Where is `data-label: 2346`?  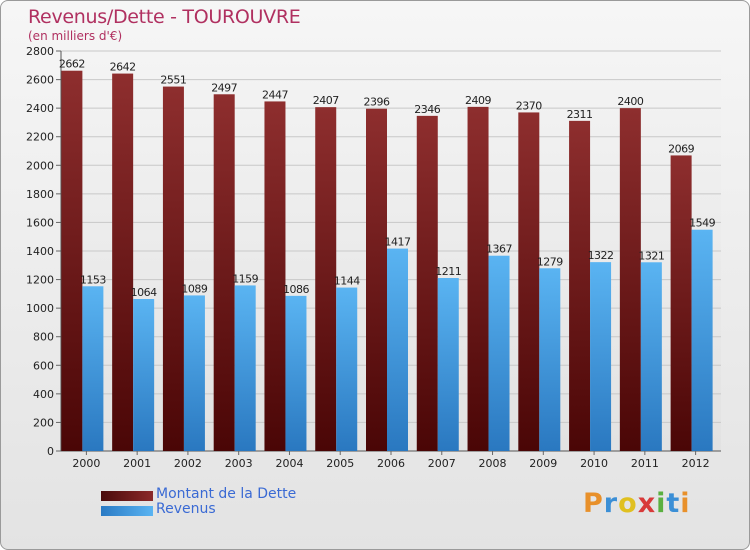 data-label: 2346 is located at coordinates (427, 109).